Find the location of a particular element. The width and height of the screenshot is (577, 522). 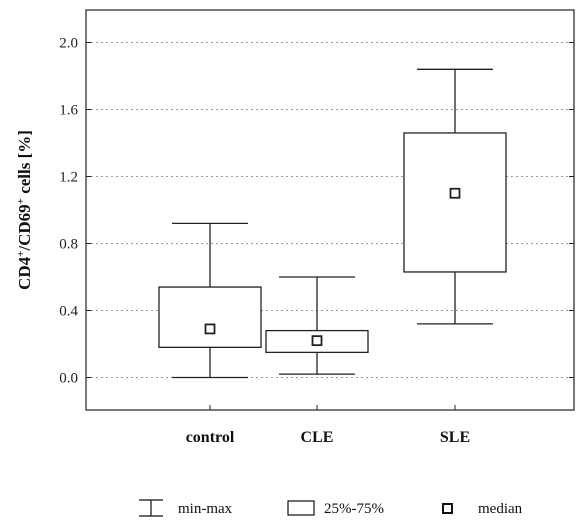

legend-iqr-label: 25%-75% is located at coordinates (354, 509).